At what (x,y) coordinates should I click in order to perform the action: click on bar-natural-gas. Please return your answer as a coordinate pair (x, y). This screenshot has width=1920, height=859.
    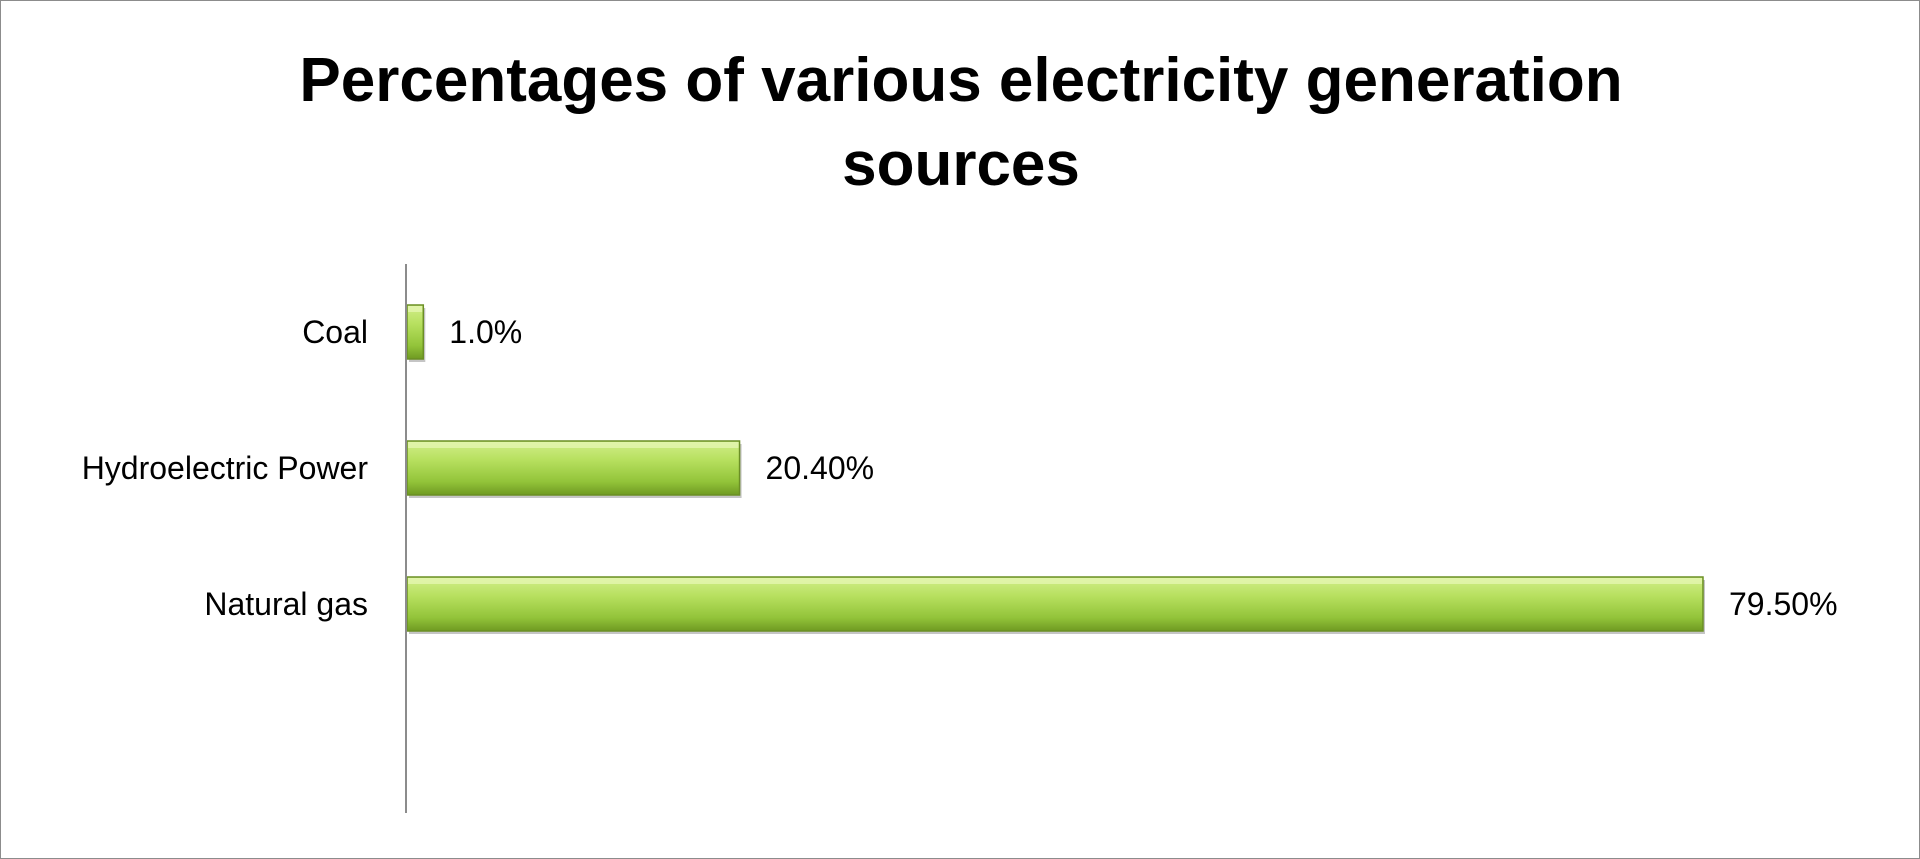
    Looking at the image, I should click on (1055, 604).